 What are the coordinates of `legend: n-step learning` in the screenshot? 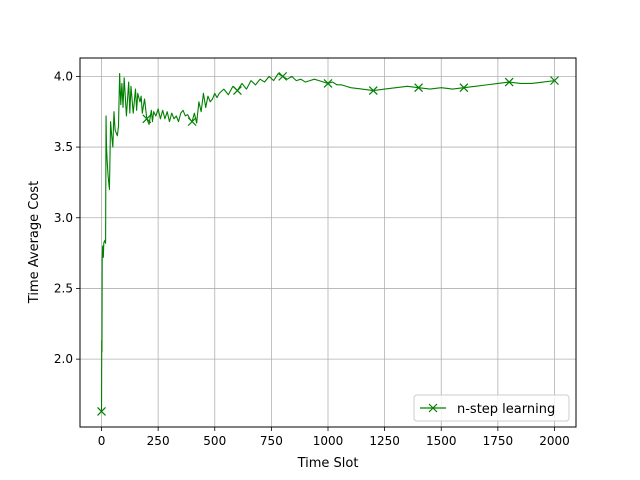 It's located at (491, 408).